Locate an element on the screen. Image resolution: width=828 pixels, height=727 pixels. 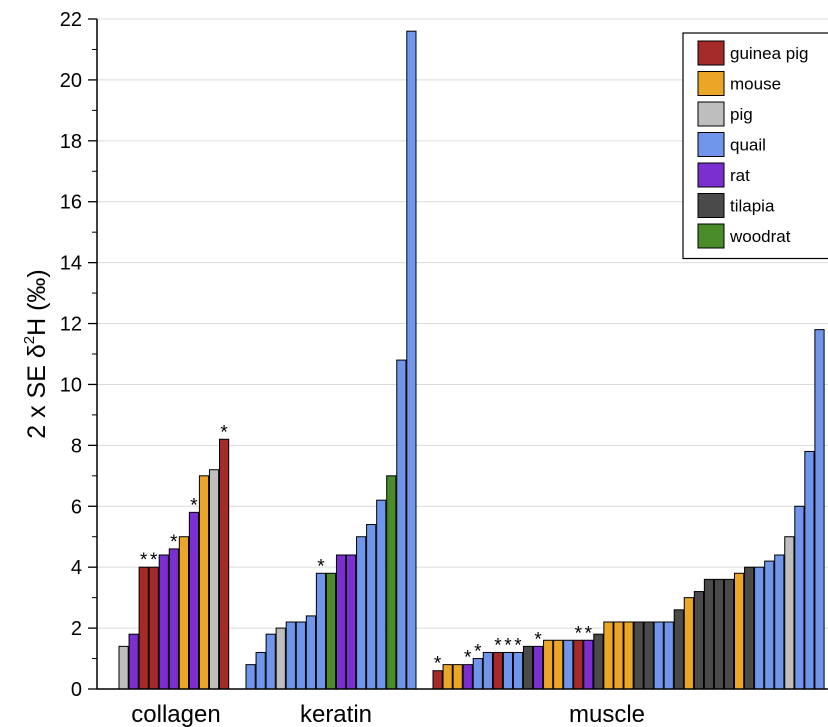
legend-box is located at coordinates (755, 146).